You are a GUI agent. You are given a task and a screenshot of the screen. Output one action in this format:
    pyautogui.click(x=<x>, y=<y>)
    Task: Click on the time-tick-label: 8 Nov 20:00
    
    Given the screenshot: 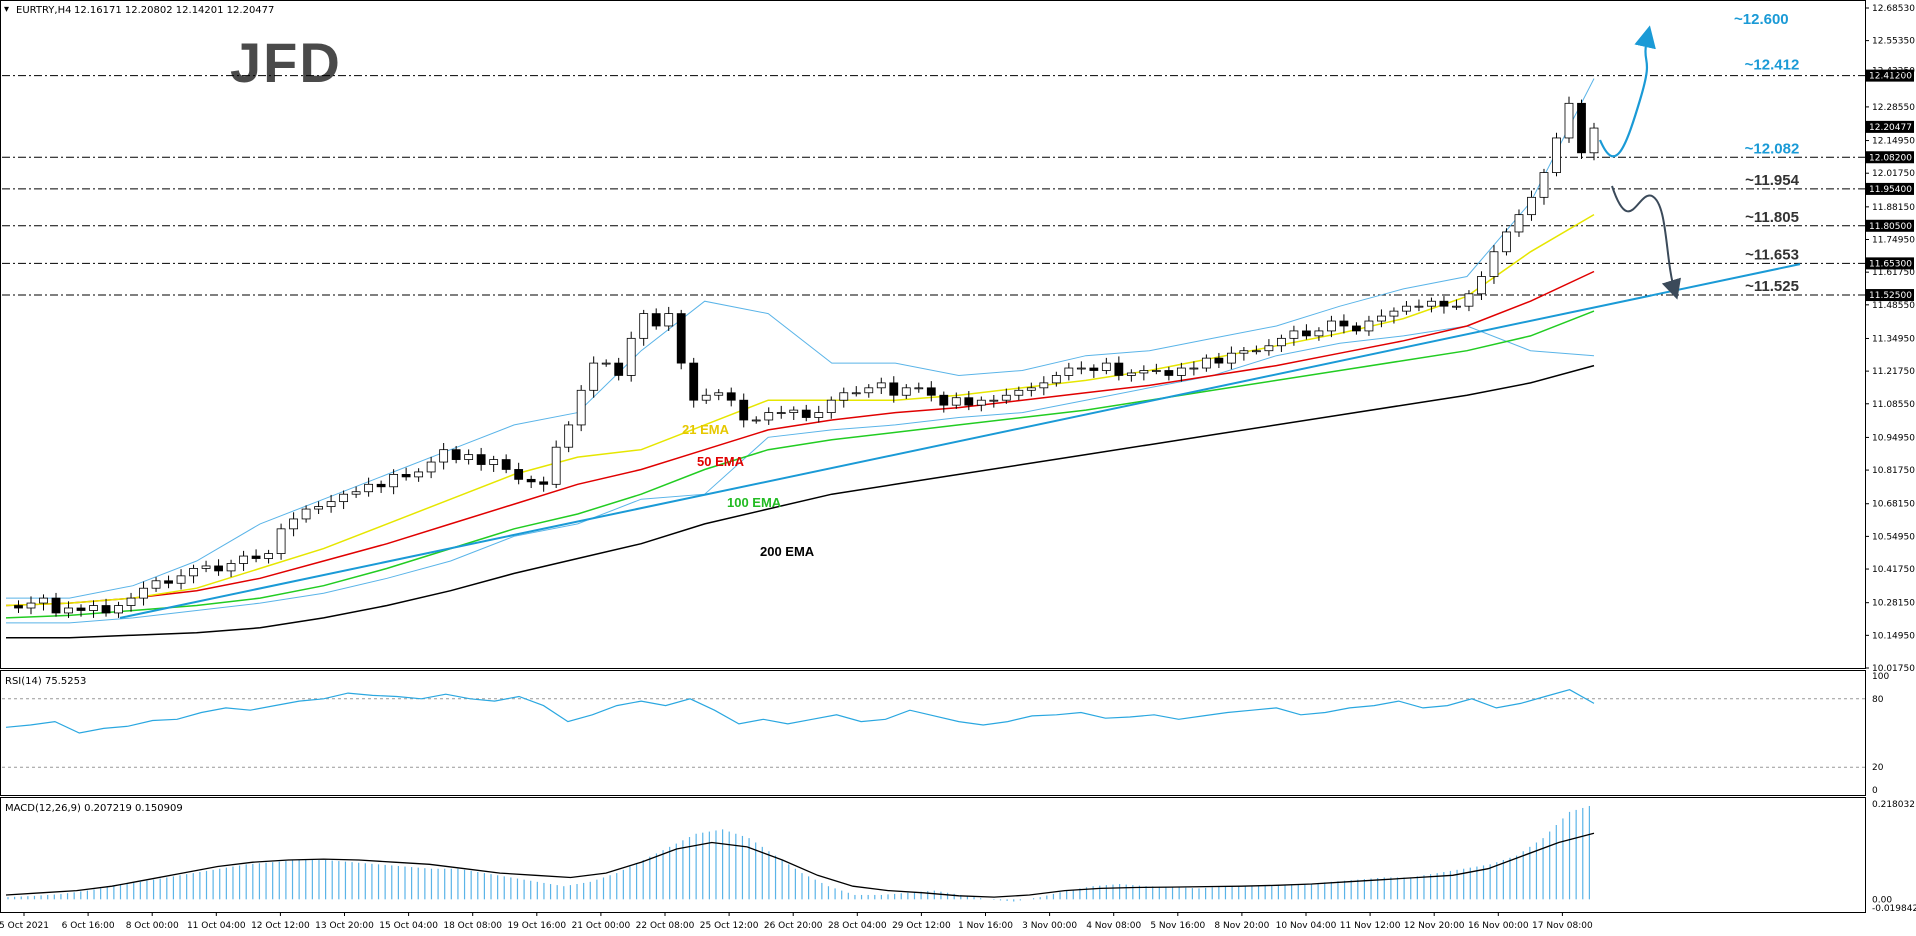 What is the action you would take?
    pyautogui.click(x=1241, y=926)
    